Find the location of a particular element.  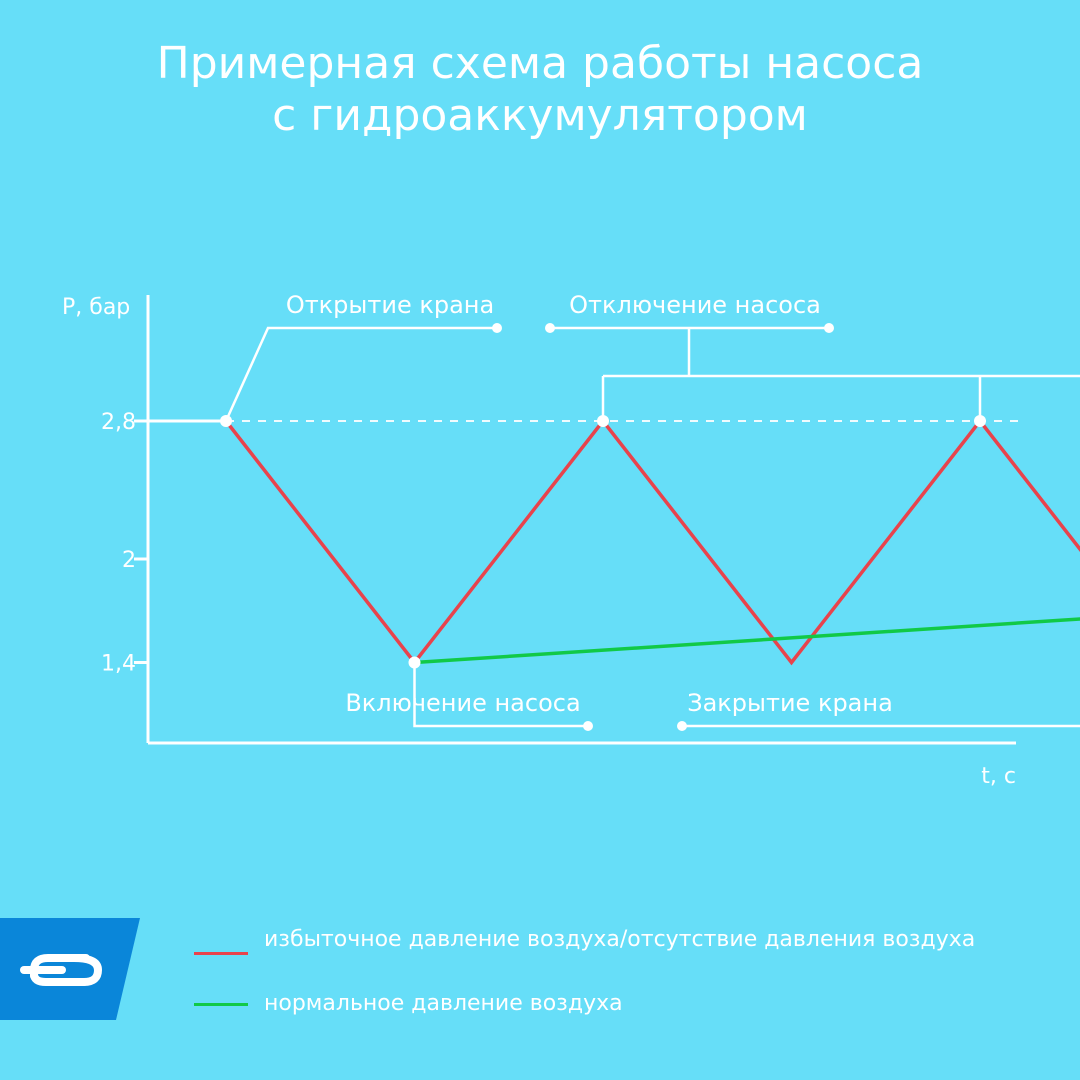

legend-swatch-green is located at coordinates (221, 1004).